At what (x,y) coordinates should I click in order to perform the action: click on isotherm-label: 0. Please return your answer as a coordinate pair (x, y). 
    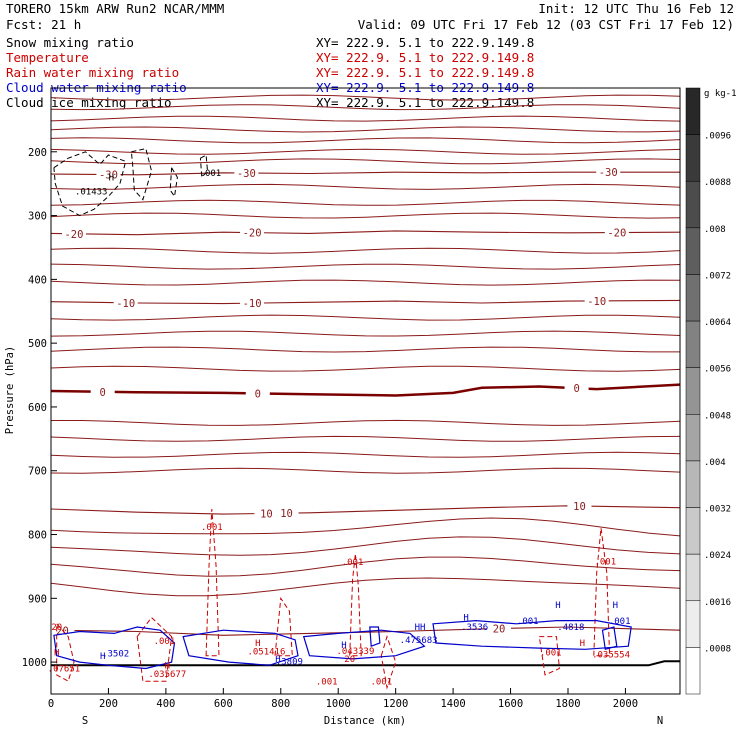
    Looking at the image, I should click on (576, 389).